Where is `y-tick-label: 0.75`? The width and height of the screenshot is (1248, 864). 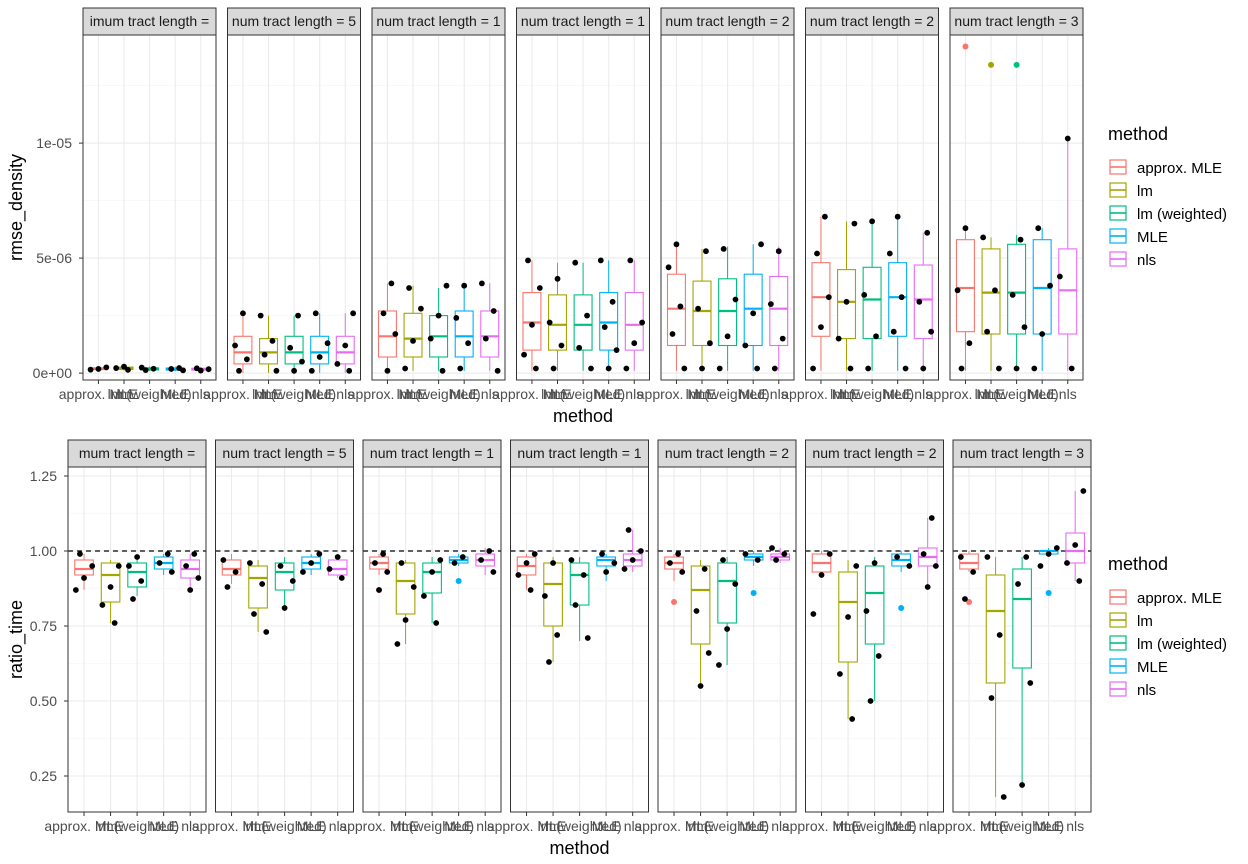
y-tick-label: 0.75 is located at coordinates (43, 626).